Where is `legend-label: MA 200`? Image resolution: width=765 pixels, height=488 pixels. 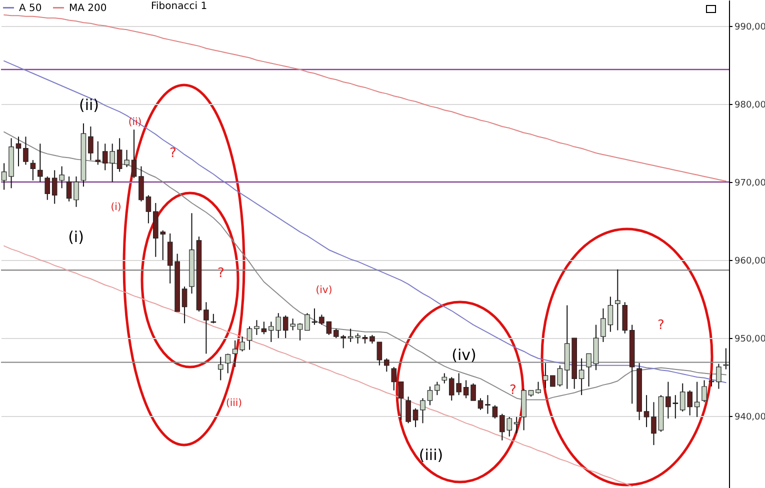 legend-label: MA 200 is located at coordinates (88, 8).